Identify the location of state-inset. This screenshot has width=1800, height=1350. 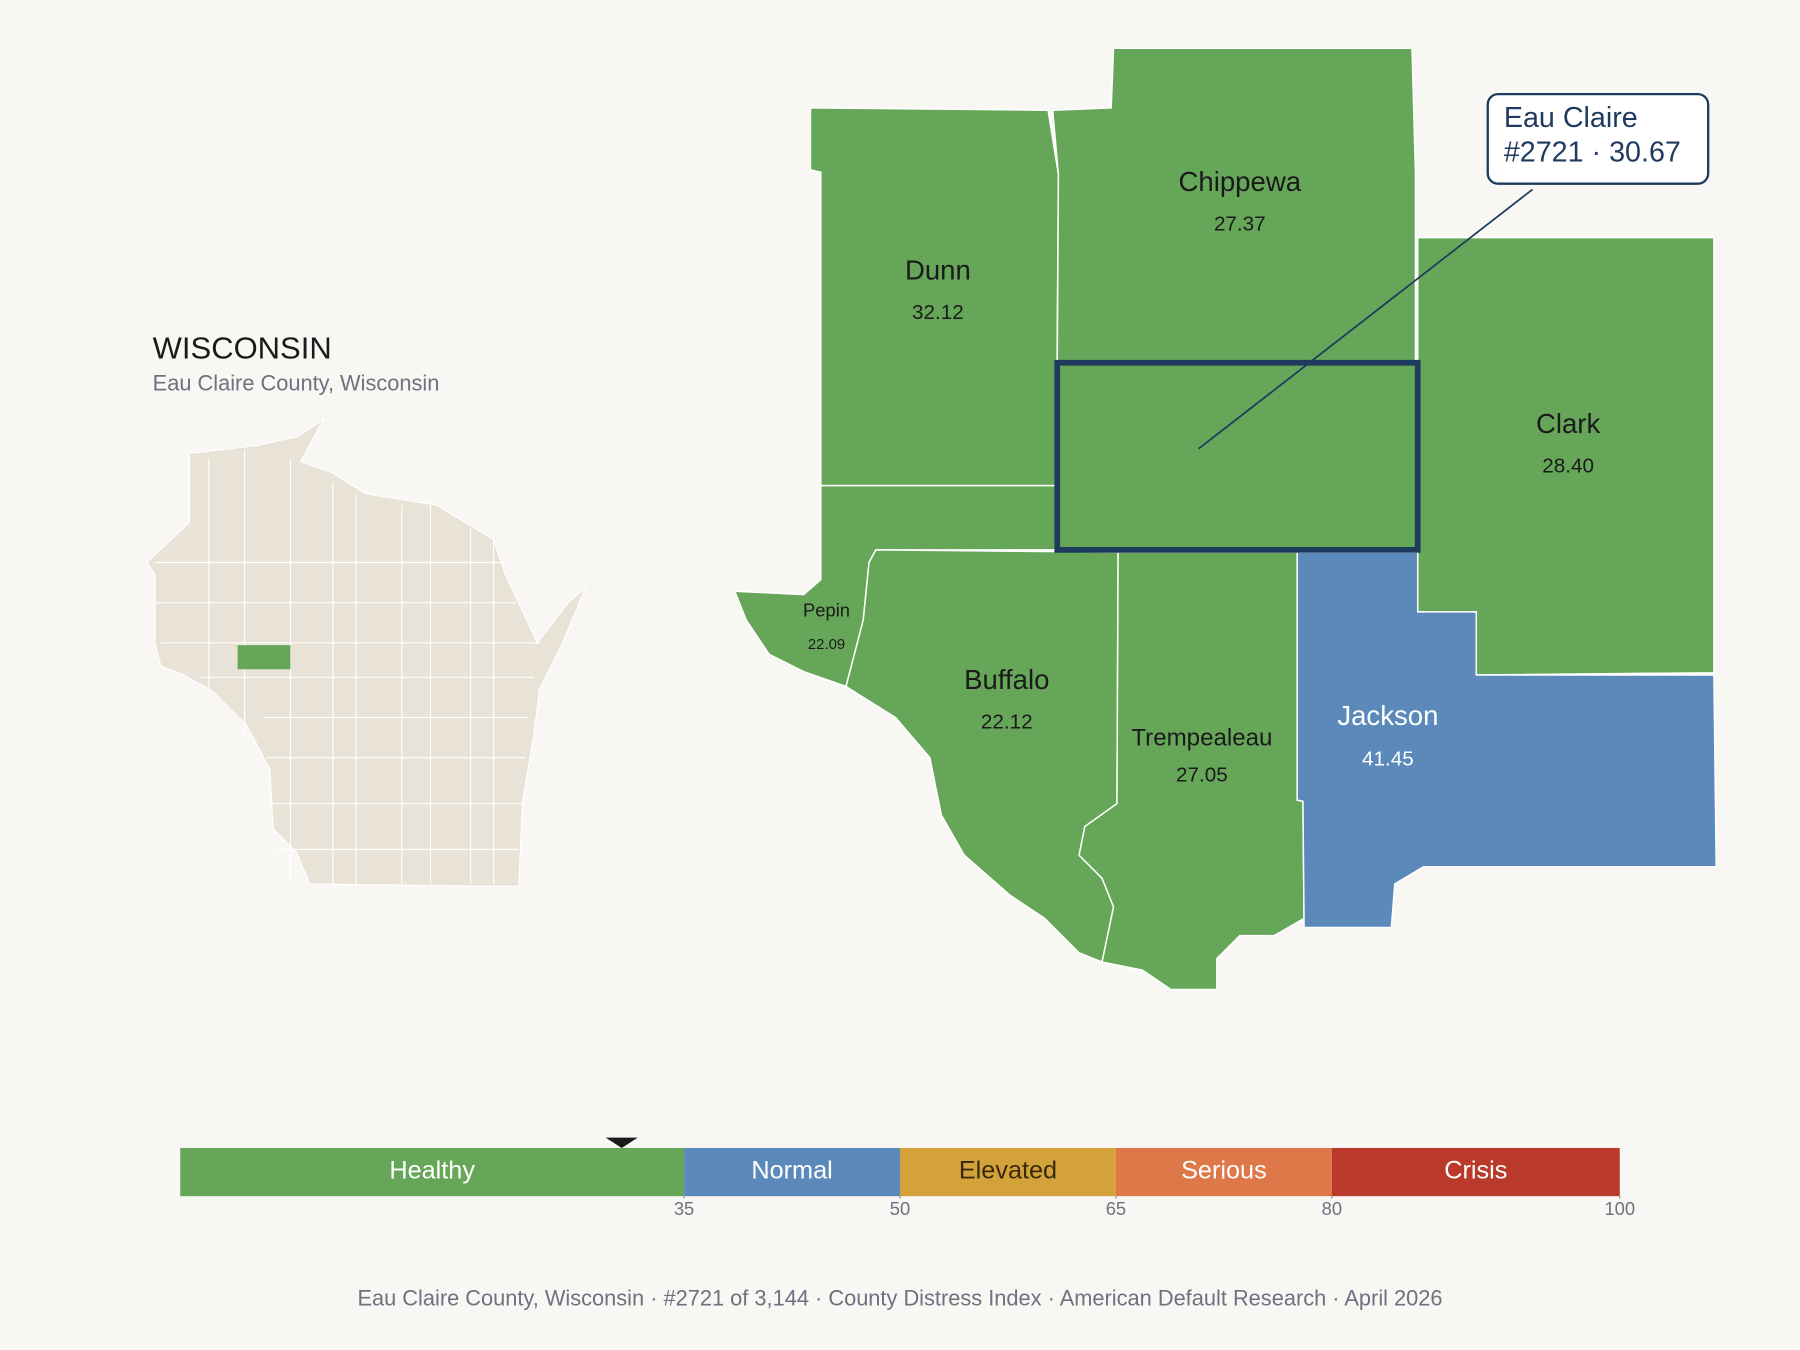
(366, 652).